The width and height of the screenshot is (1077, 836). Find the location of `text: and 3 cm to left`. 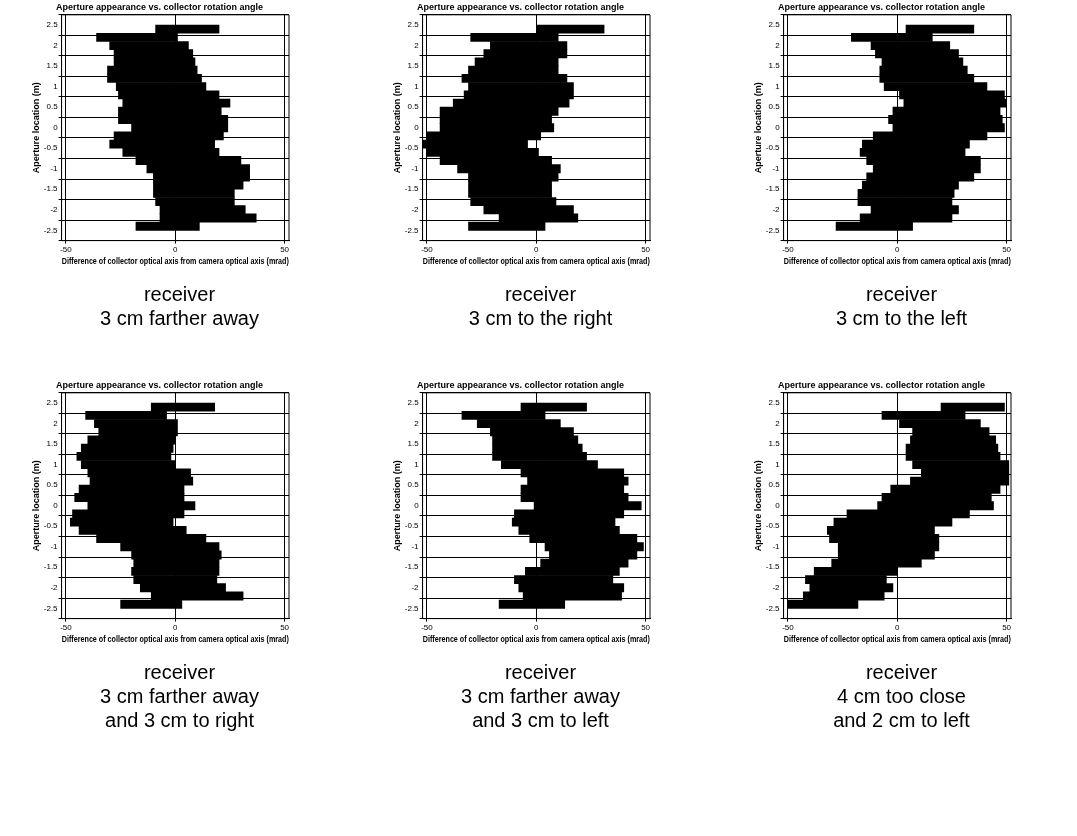

text: and 3 cm to left is located at coordinates (540, 720).